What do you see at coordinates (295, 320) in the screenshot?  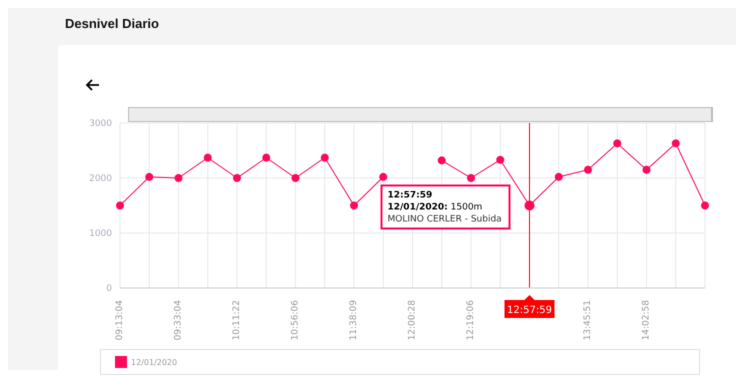 I see `x-tick-label: 10:56:06` at bounding box center [295, 320].